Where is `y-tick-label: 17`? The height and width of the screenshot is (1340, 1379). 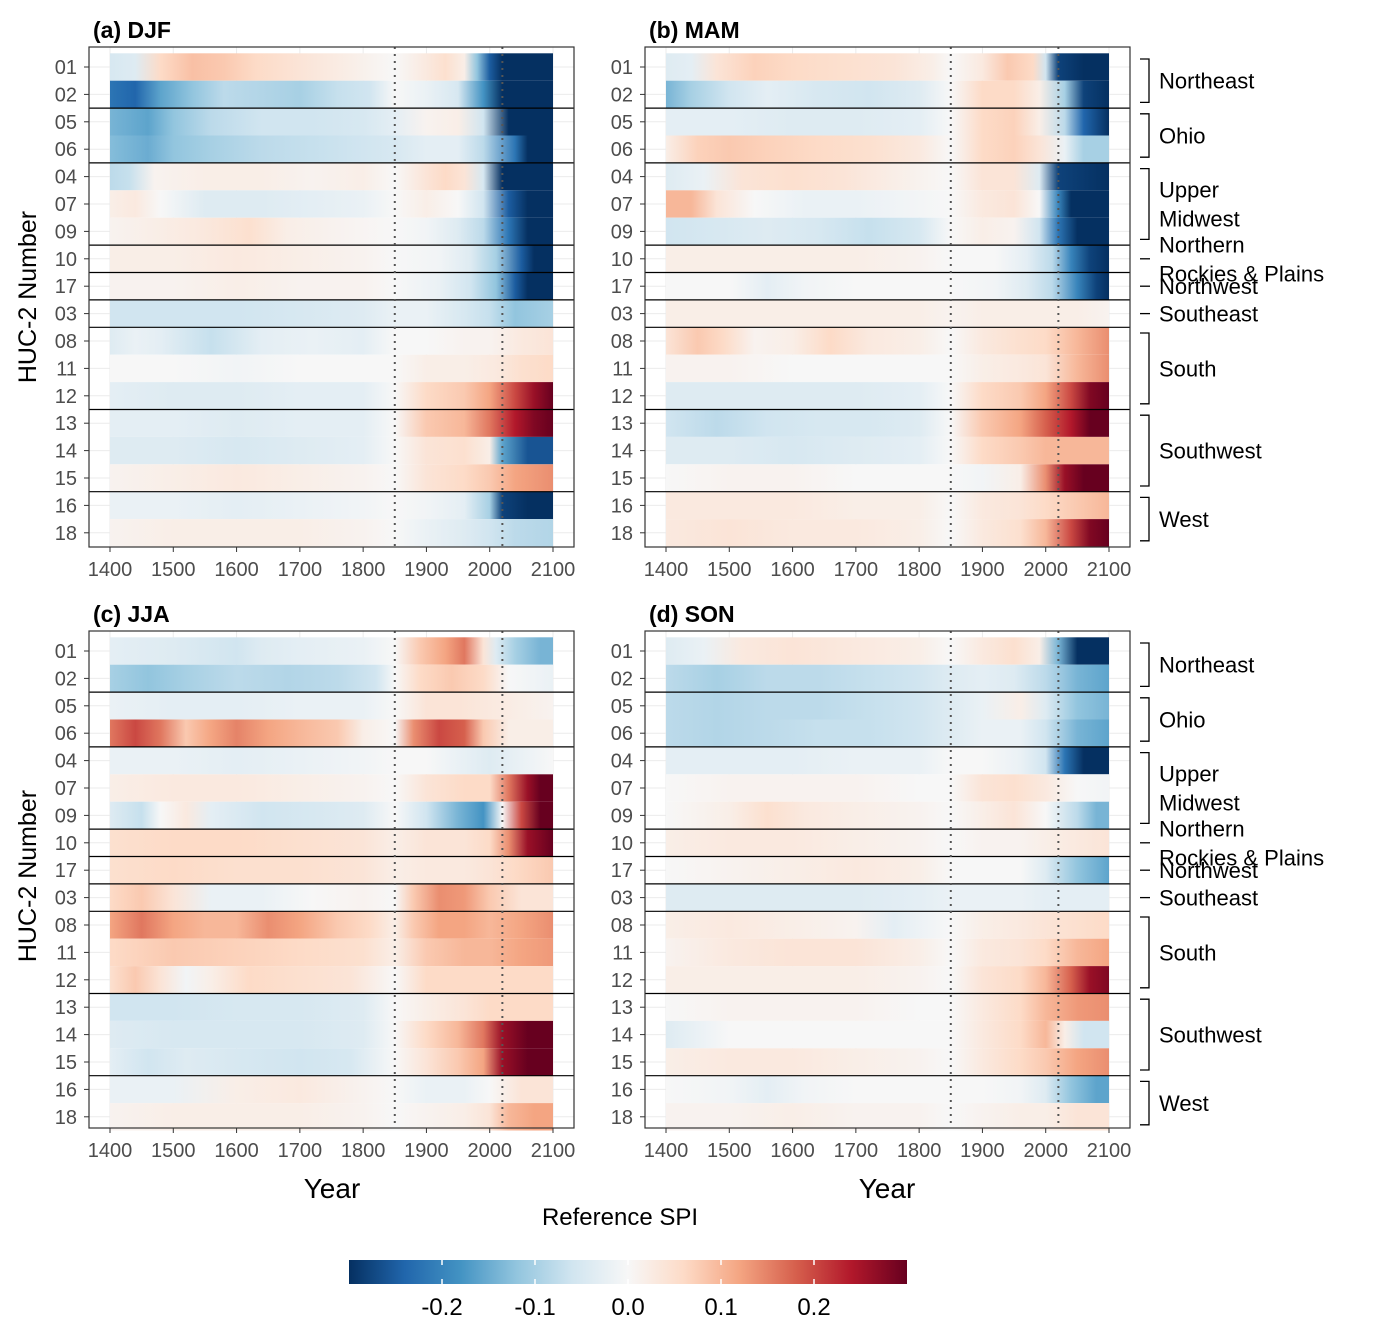
y-tick-label: 17 is located at coordinates (66, 287).